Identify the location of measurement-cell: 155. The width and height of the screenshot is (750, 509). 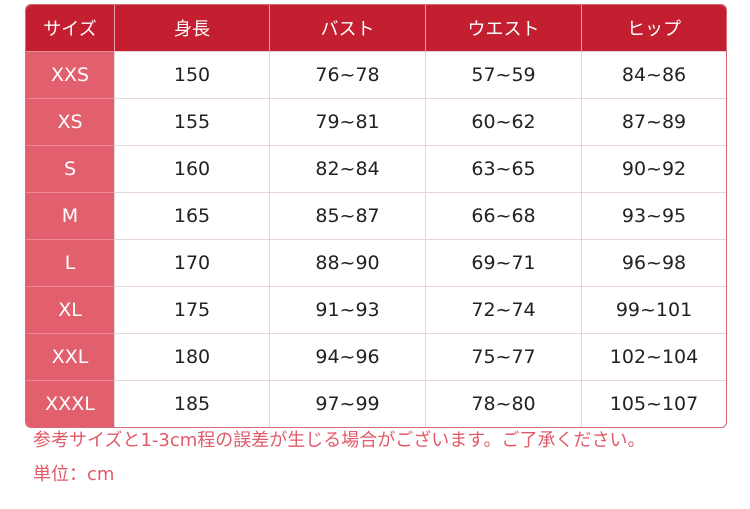
(192, 122).